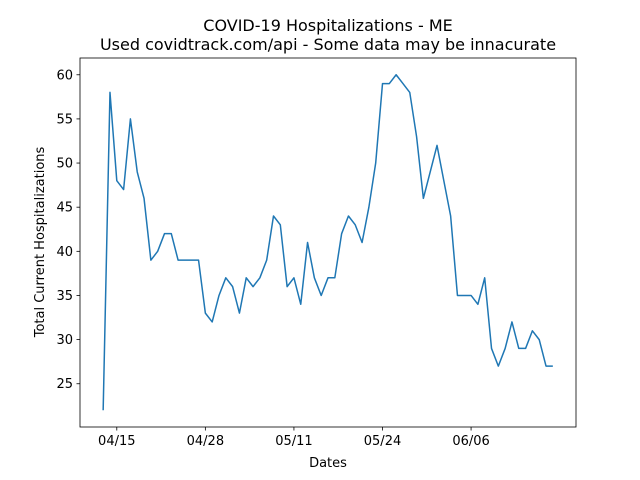 The height and width of the screenshot is (480, 640). Describe the element at coordinates (40, 242) in the screenshot. I see `y-axis-label: Total Current Hospitalizations` at that location.